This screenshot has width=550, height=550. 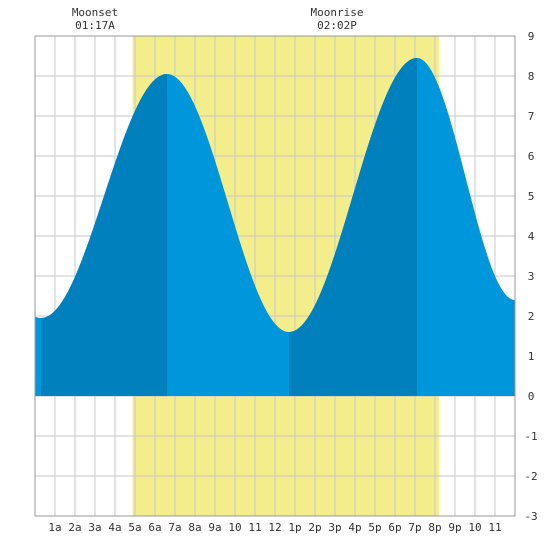 I want to click on x-tick-label: 12, so click(x=274, y=527).